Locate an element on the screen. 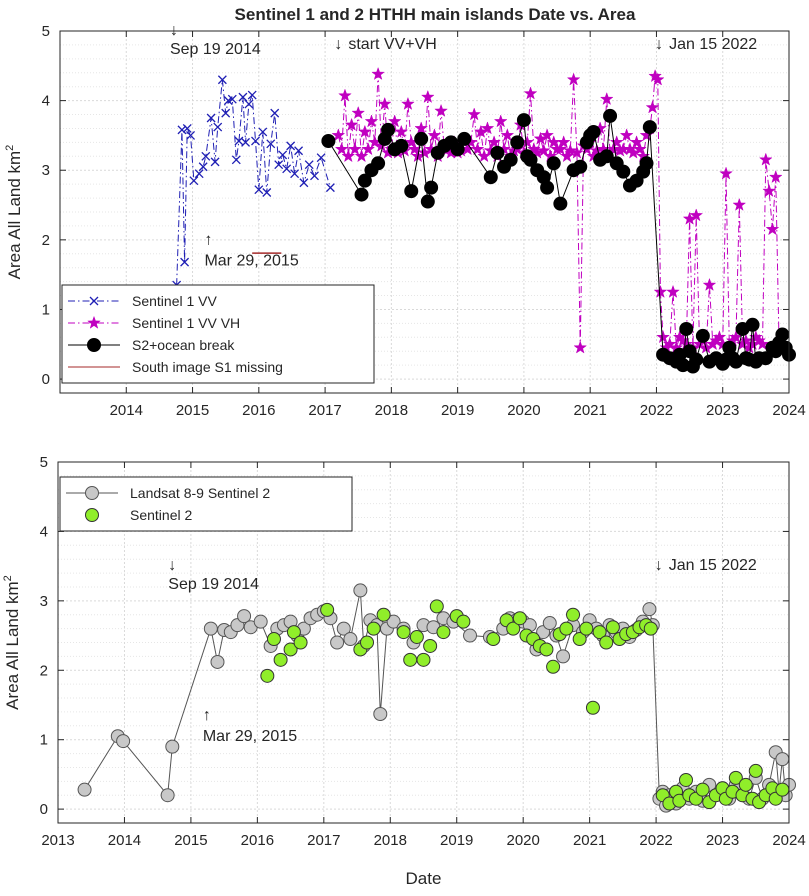 The image size is (809, 896). x-tick-label: 2017 is located at coordinates (323, 840).